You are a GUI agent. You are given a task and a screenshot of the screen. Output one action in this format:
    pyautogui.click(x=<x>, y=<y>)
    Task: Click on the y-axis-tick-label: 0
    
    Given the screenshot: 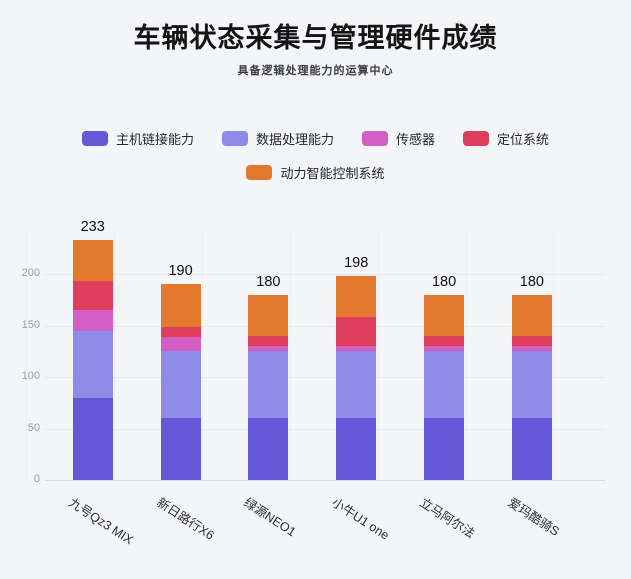 What is the action you would take?
    pyautogui.click(x=36, y=479)
    